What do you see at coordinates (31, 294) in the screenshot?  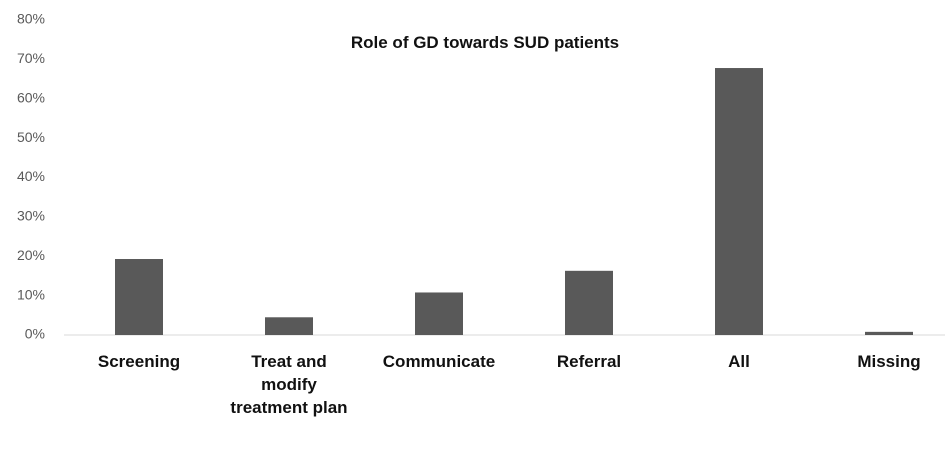 I see `y-tick-label: 10%` at bounding box center [31, 294].